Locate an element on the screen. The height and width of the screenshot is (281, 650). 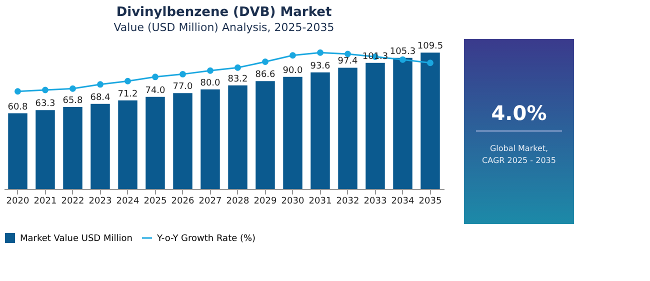
data-label: 80.0 is located at coordinates (210, 83).